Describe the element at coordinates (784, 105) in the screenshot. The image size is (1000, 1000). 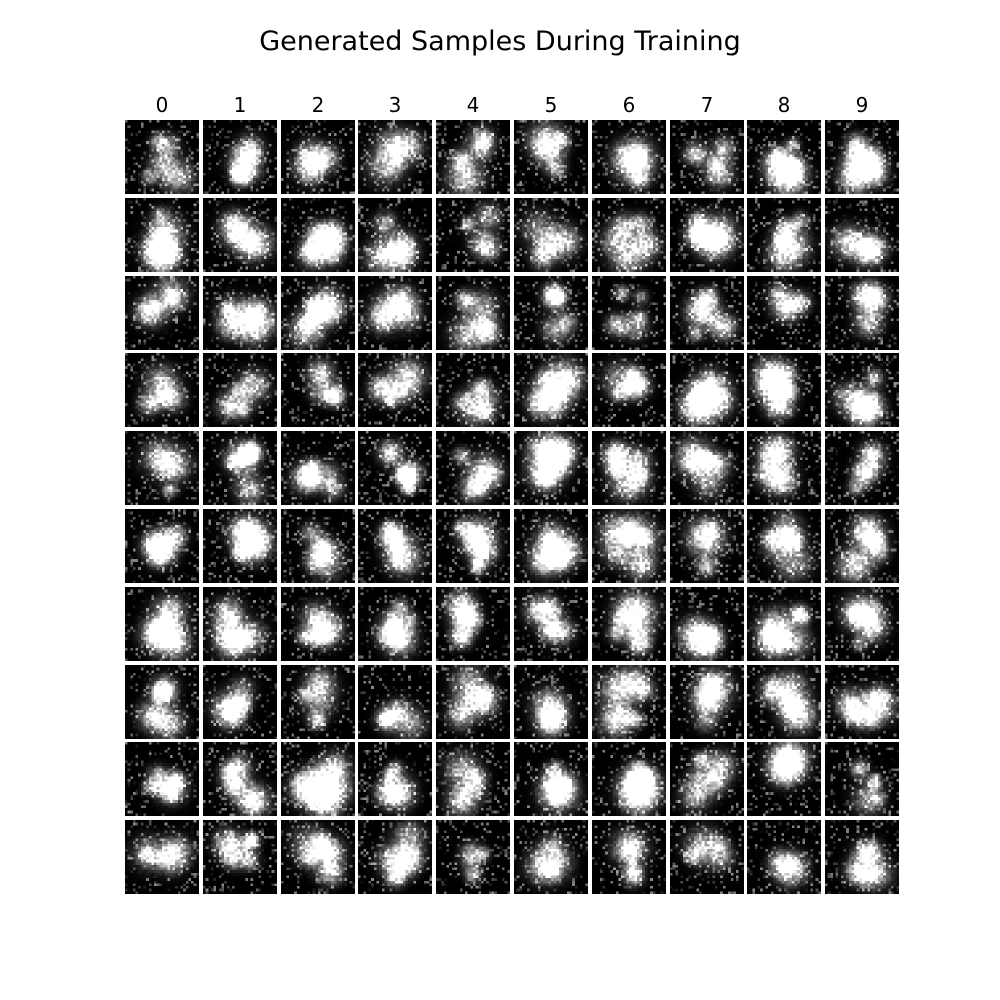
I see `column-label-8: 8` at that location.